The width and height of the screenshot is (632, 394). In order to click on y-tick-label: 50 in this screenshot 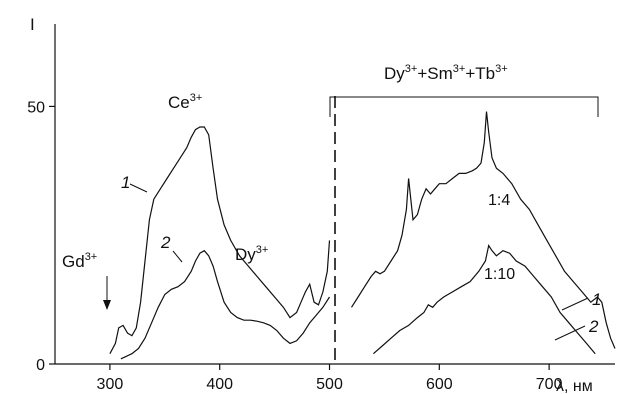, I will do `click(36, 107)`.